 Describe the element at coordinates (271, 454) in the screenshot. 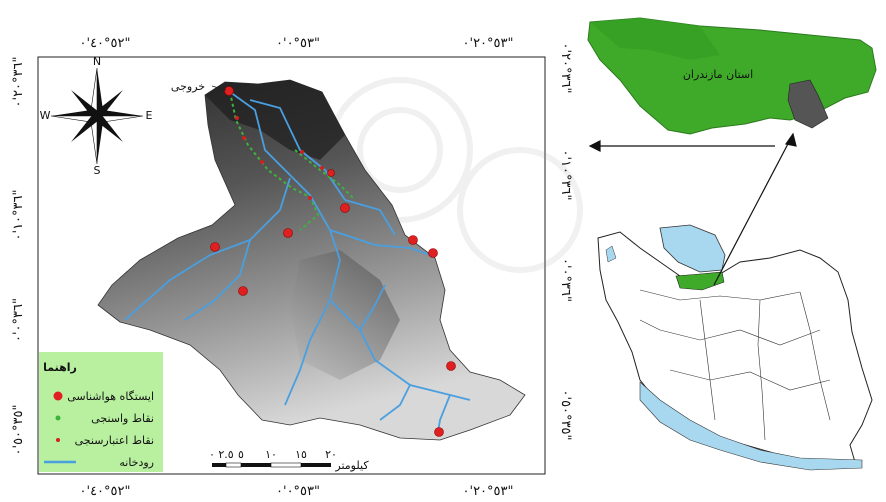

I see `scale-tick-3: ١٠` at that location.